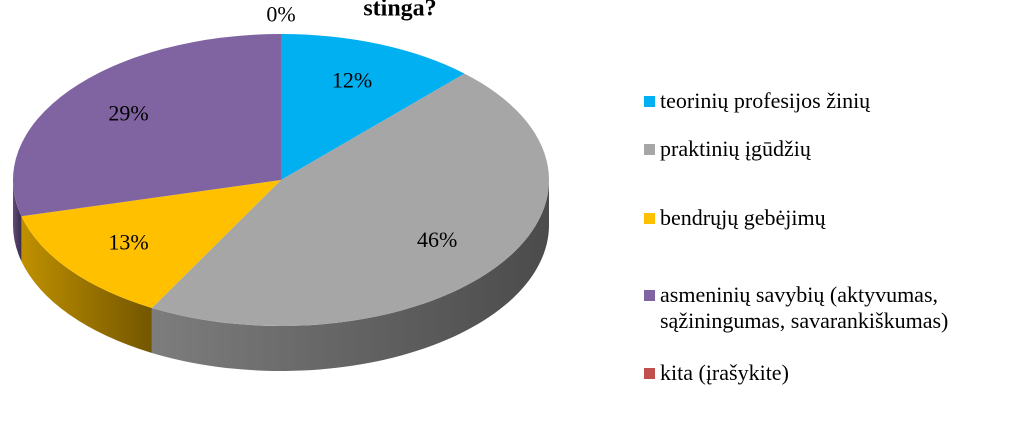  I want to click on legend-item: kita (įrašykite), so click(830, 373).